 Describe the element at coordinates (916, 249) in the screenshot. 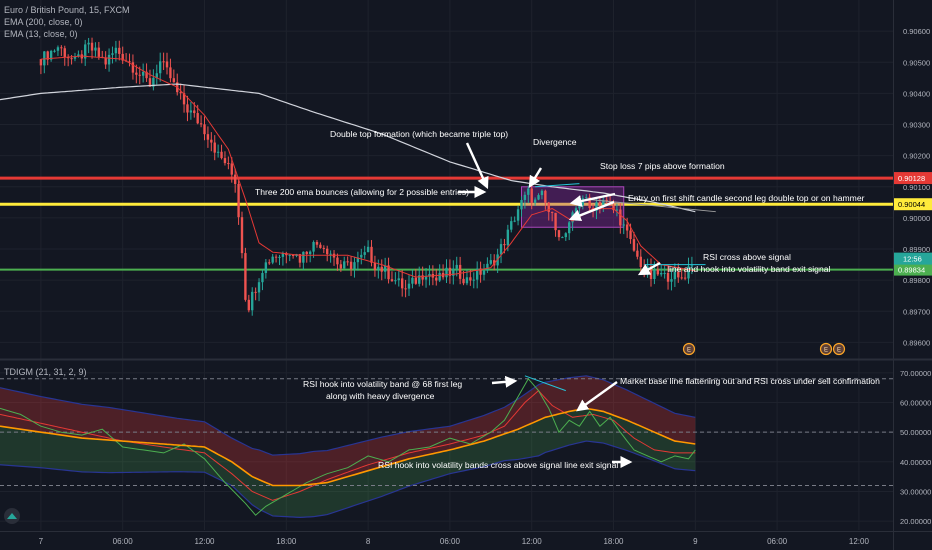

I see `price-tick-label: 0.89900` at that location.